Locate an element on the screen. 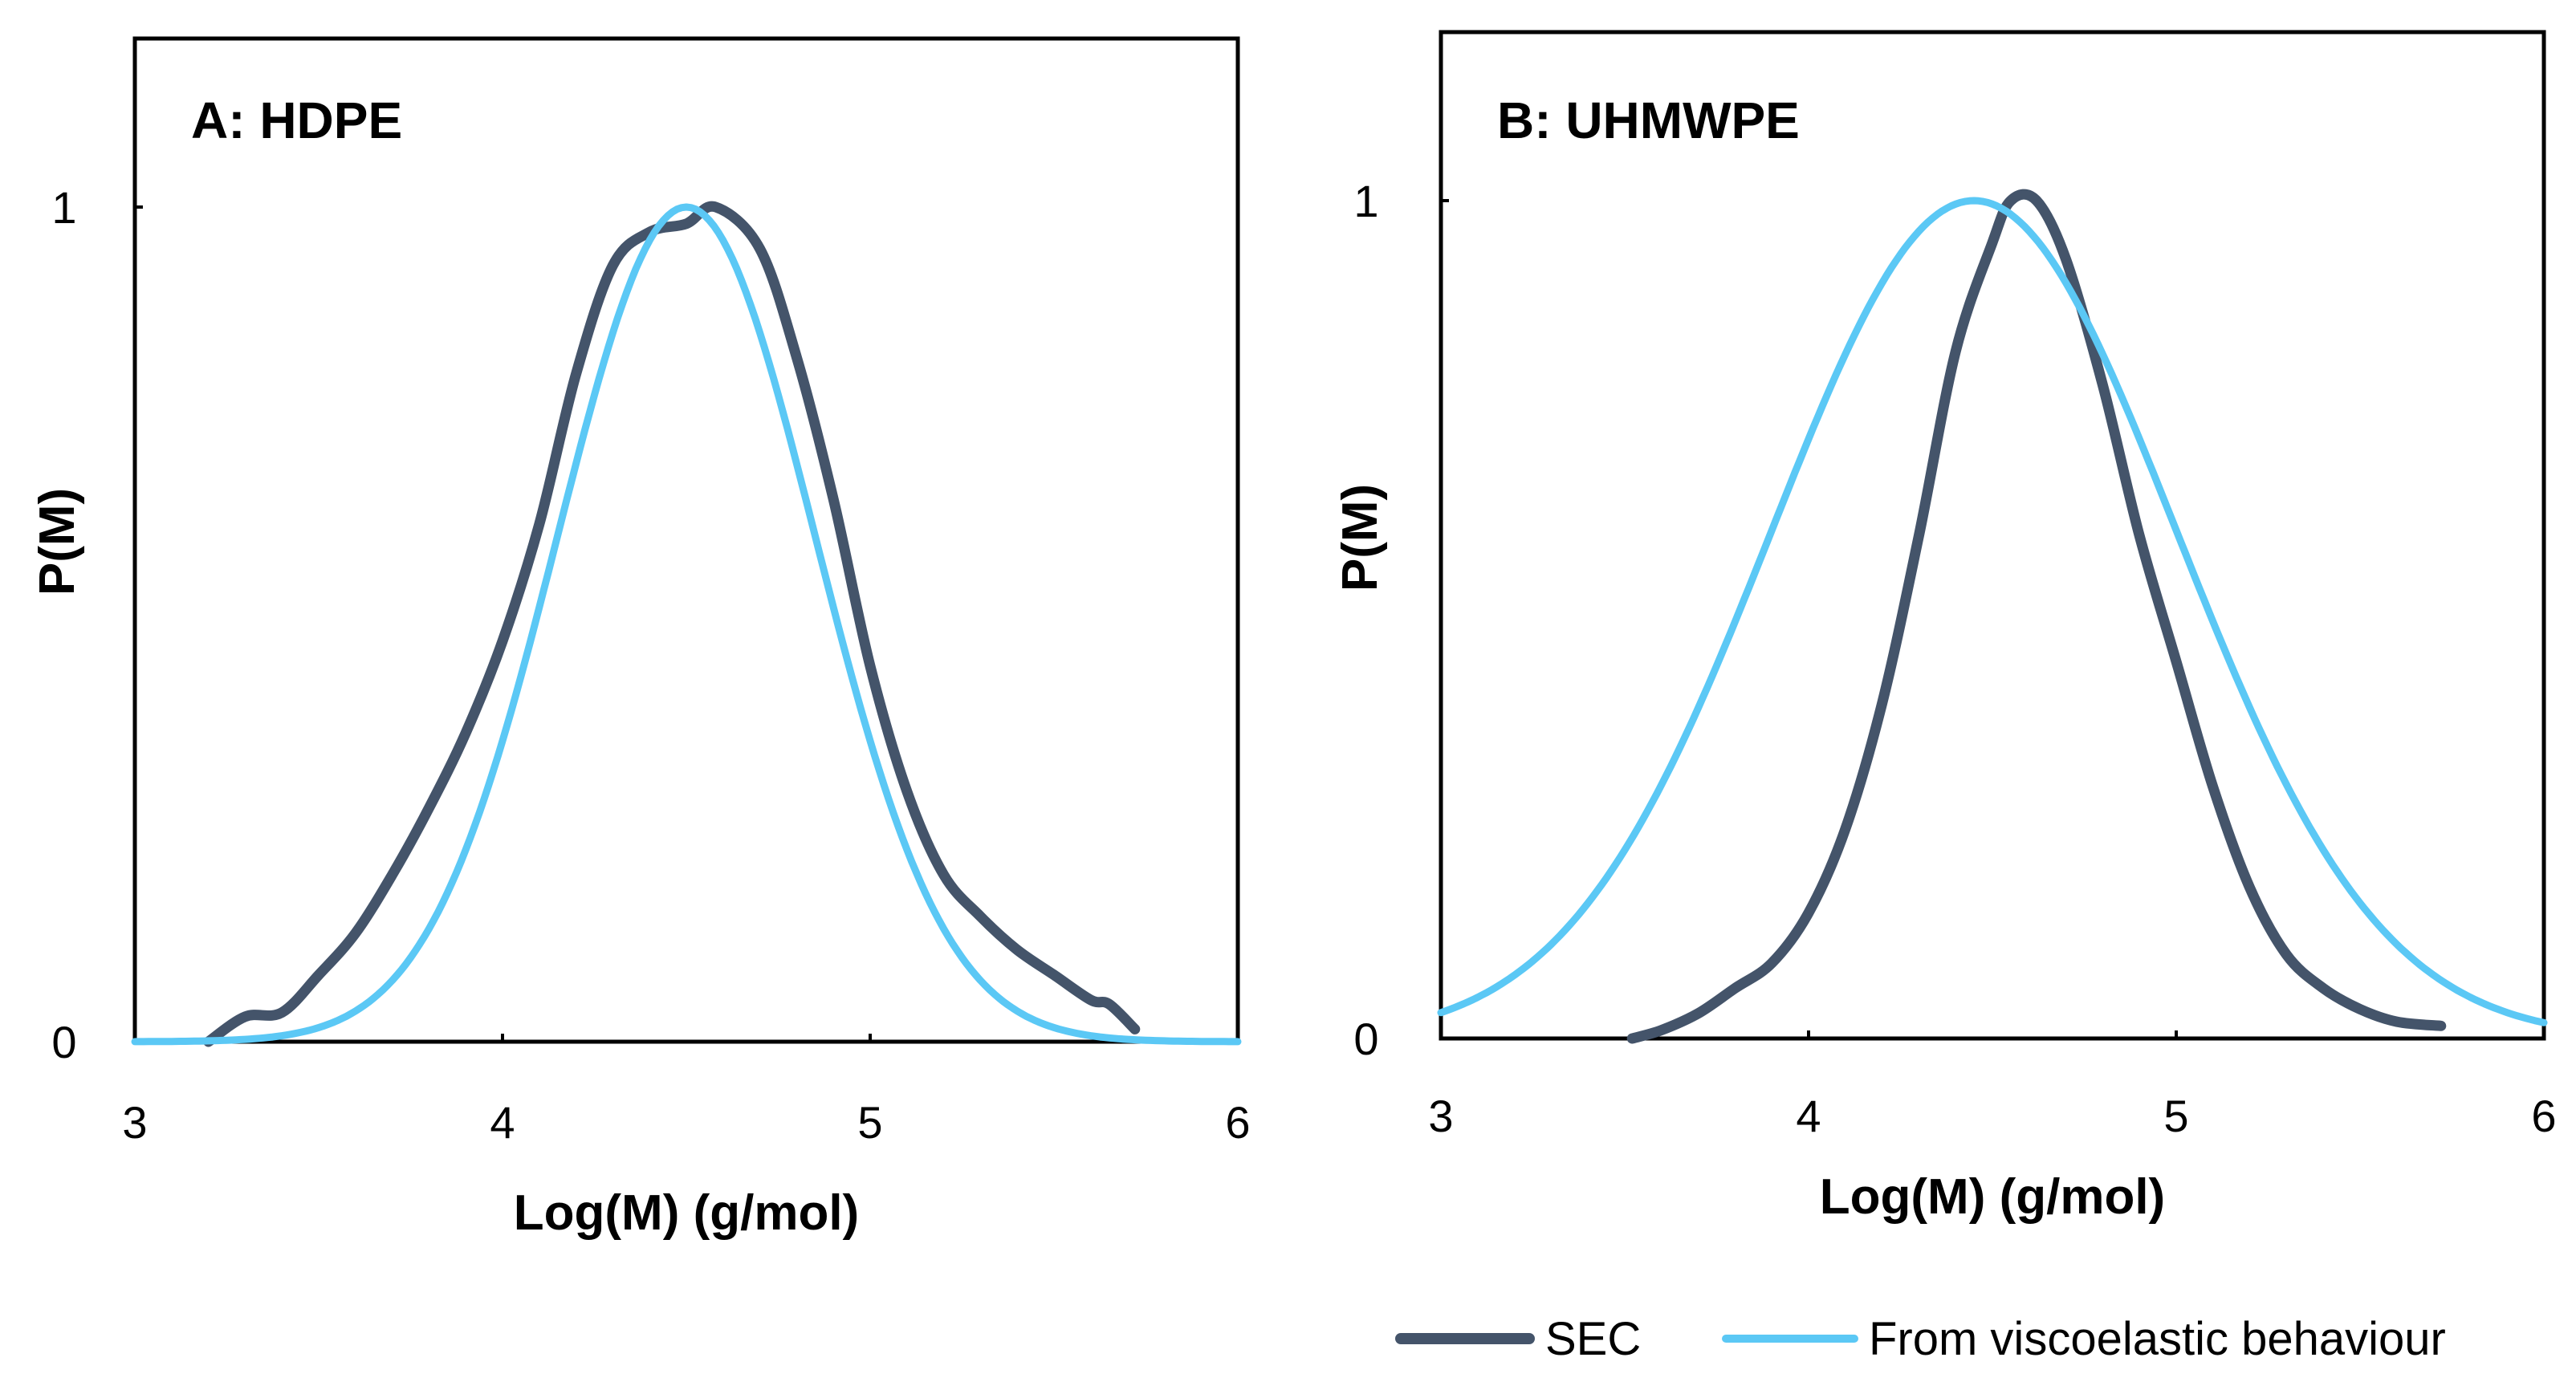  legend: SEC From viscoelastic behaviour is located at coordinates (1920, 1339).